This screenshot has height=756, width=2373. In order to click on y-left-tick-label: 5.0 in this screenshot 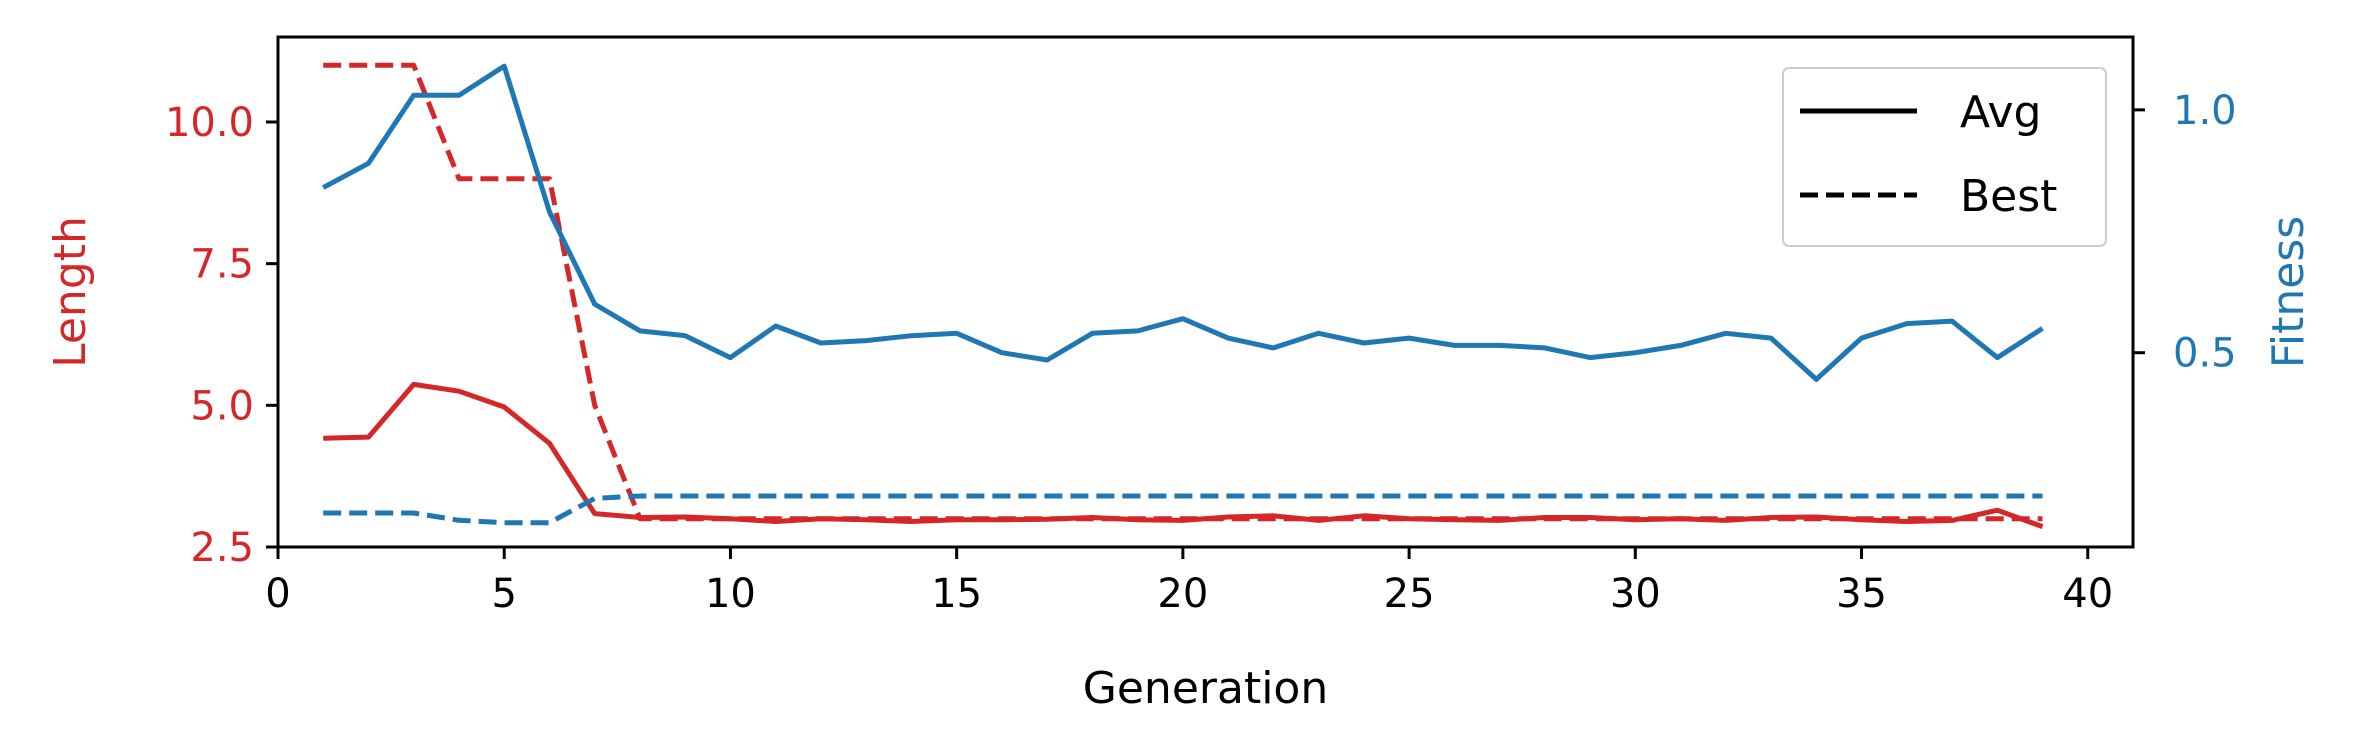, I will do `click(222, 406)`.